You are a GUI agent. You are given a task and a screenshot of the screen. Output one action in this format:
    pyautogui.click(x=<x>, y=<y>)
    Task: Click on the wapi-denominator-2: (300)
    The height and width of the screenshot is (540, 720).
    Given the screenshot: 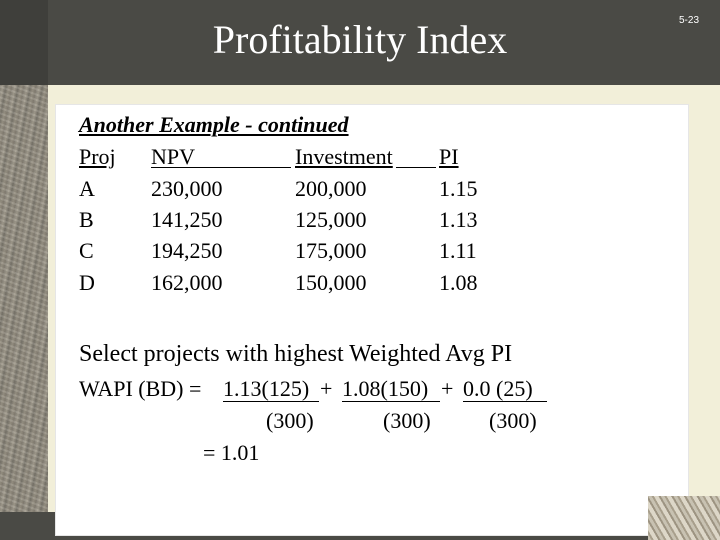 What is the action you would take?
    pyautogui.click(x=407, y=420)
    